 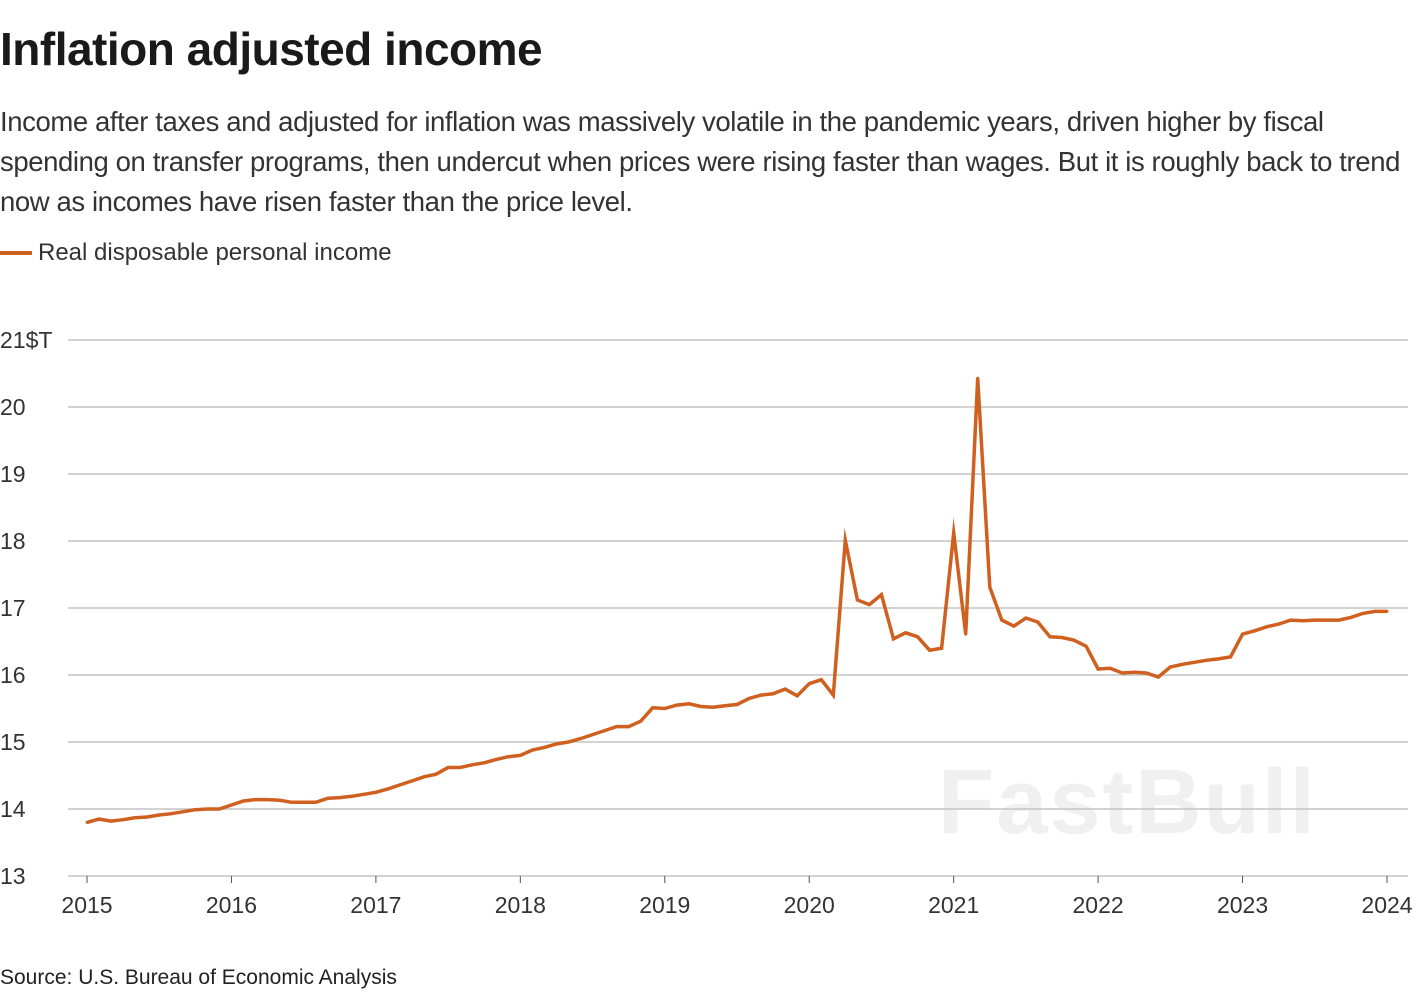 I want to click on legend-label: Real disposable personal income, so click(x=215, y=252).